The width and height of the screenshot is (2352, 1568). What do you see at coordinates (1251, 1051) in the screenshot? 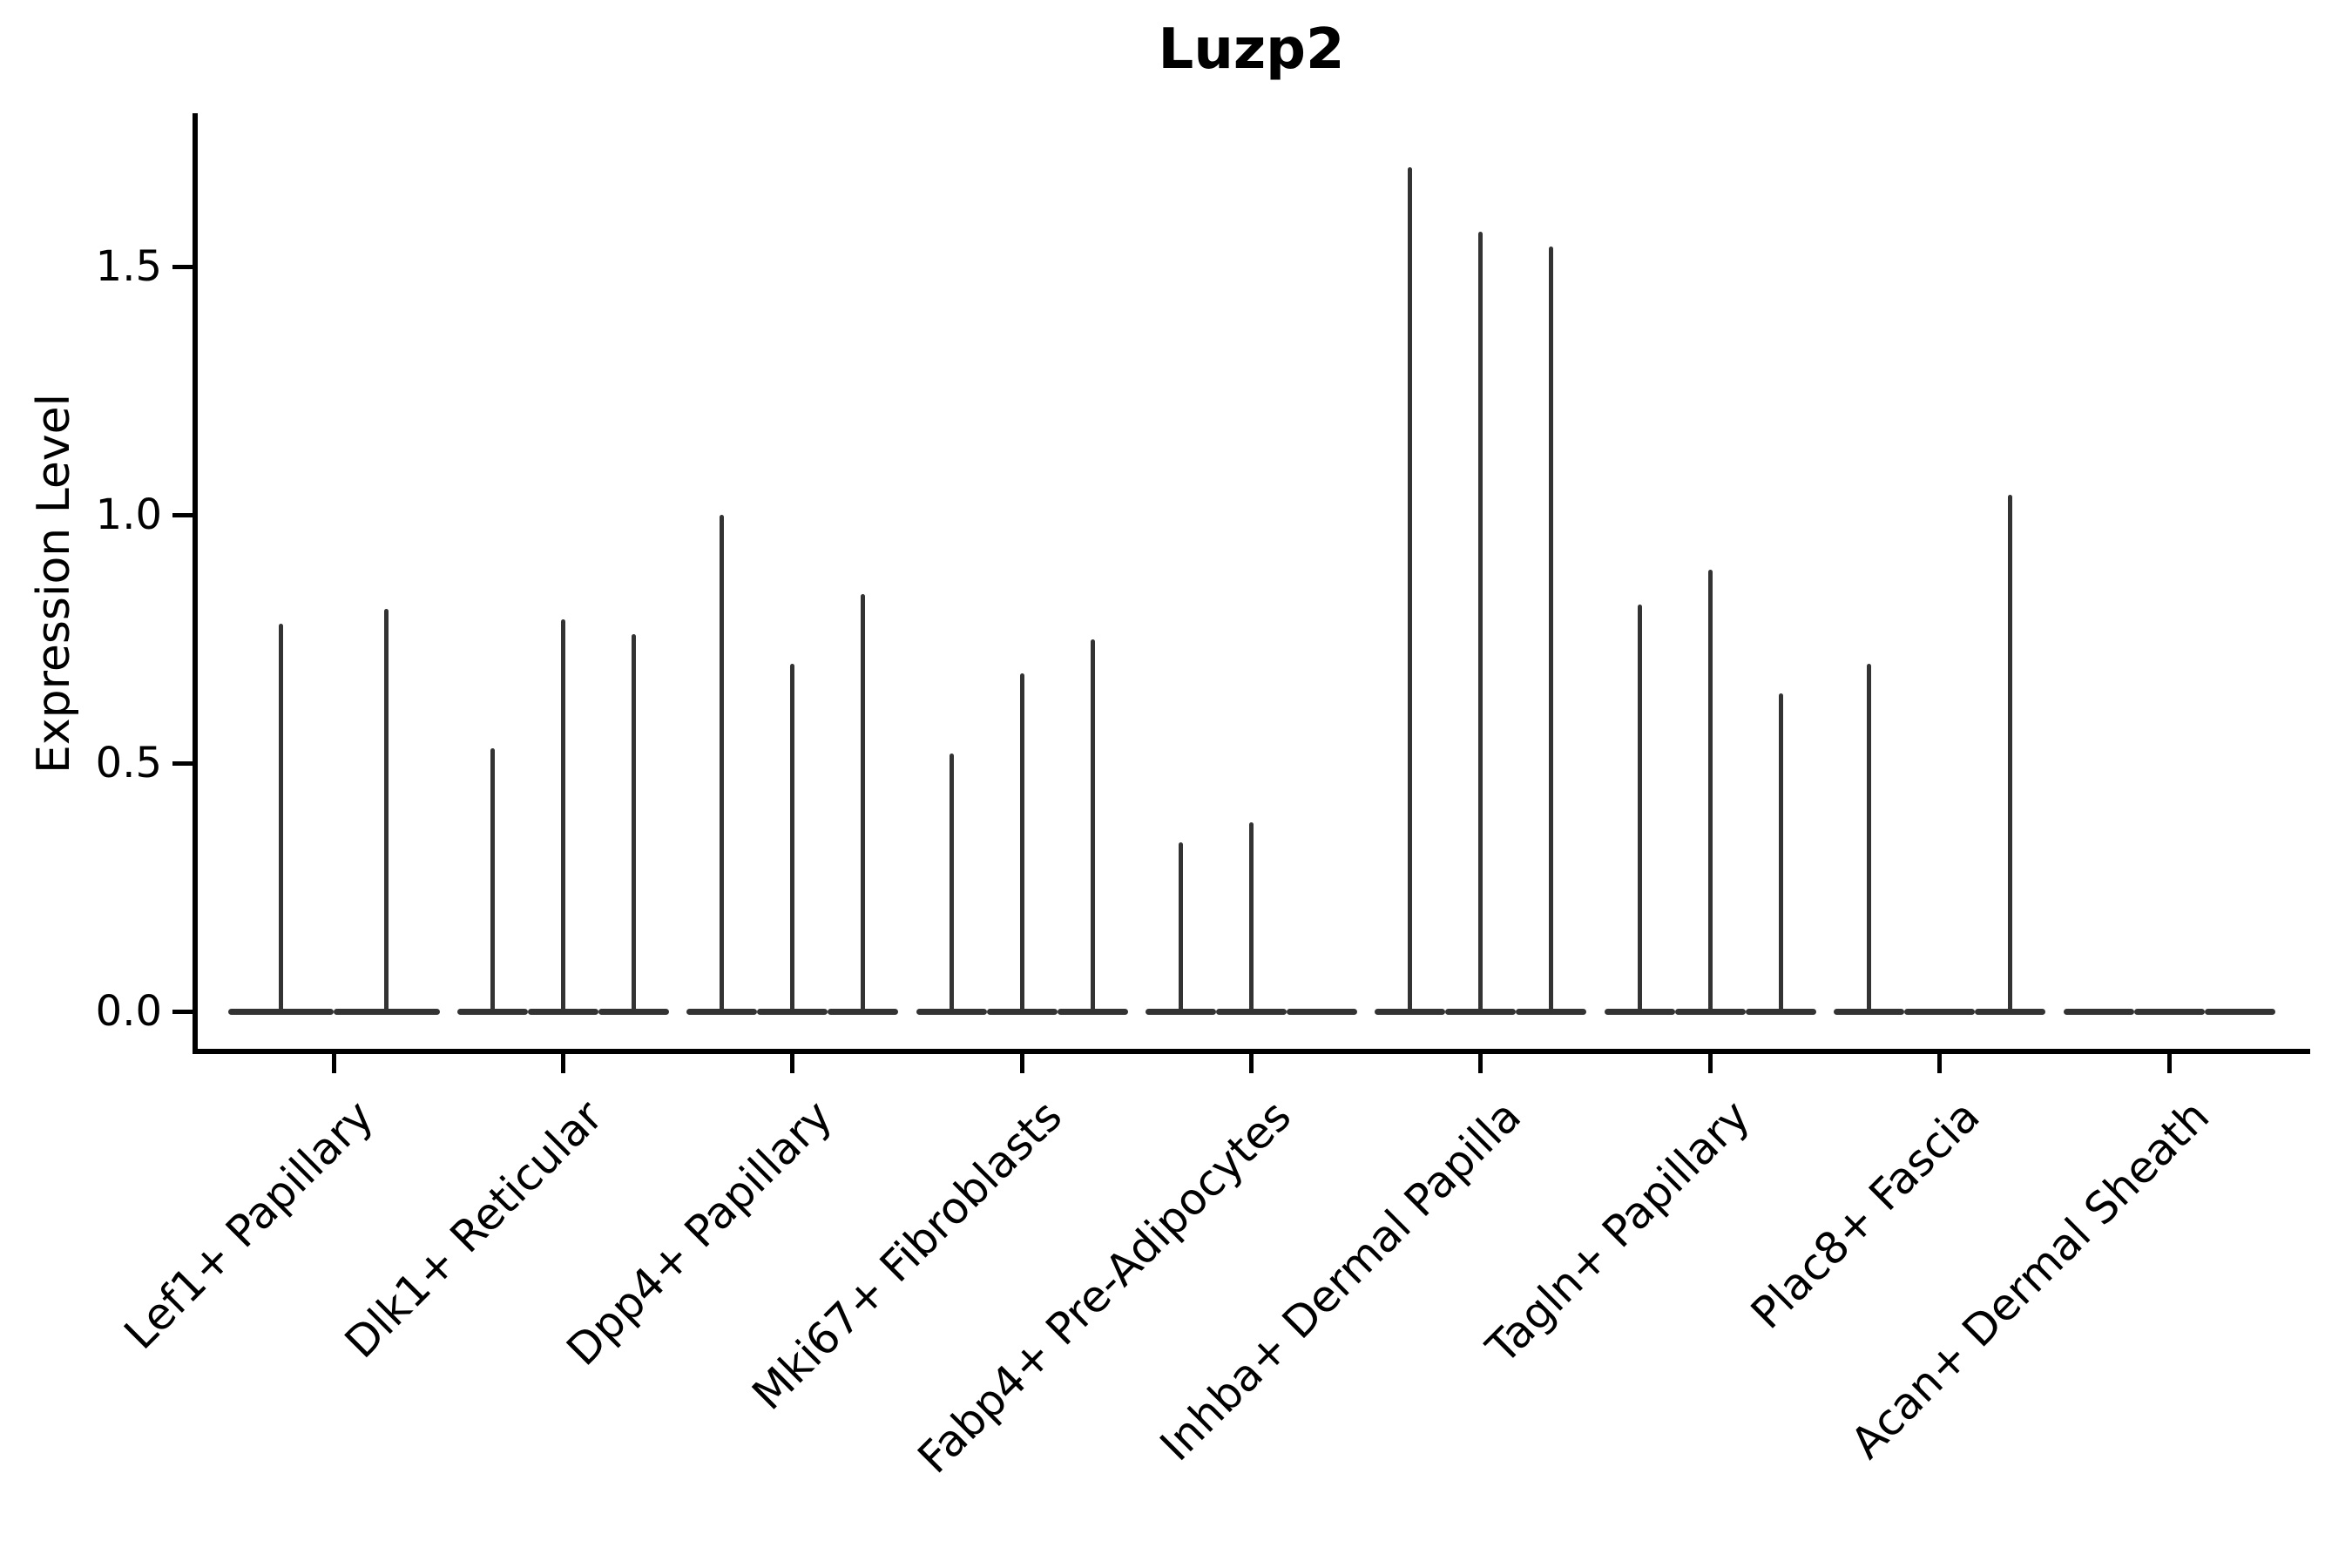
I see `x-axis-spine` at bounding box center [1251, 1051].